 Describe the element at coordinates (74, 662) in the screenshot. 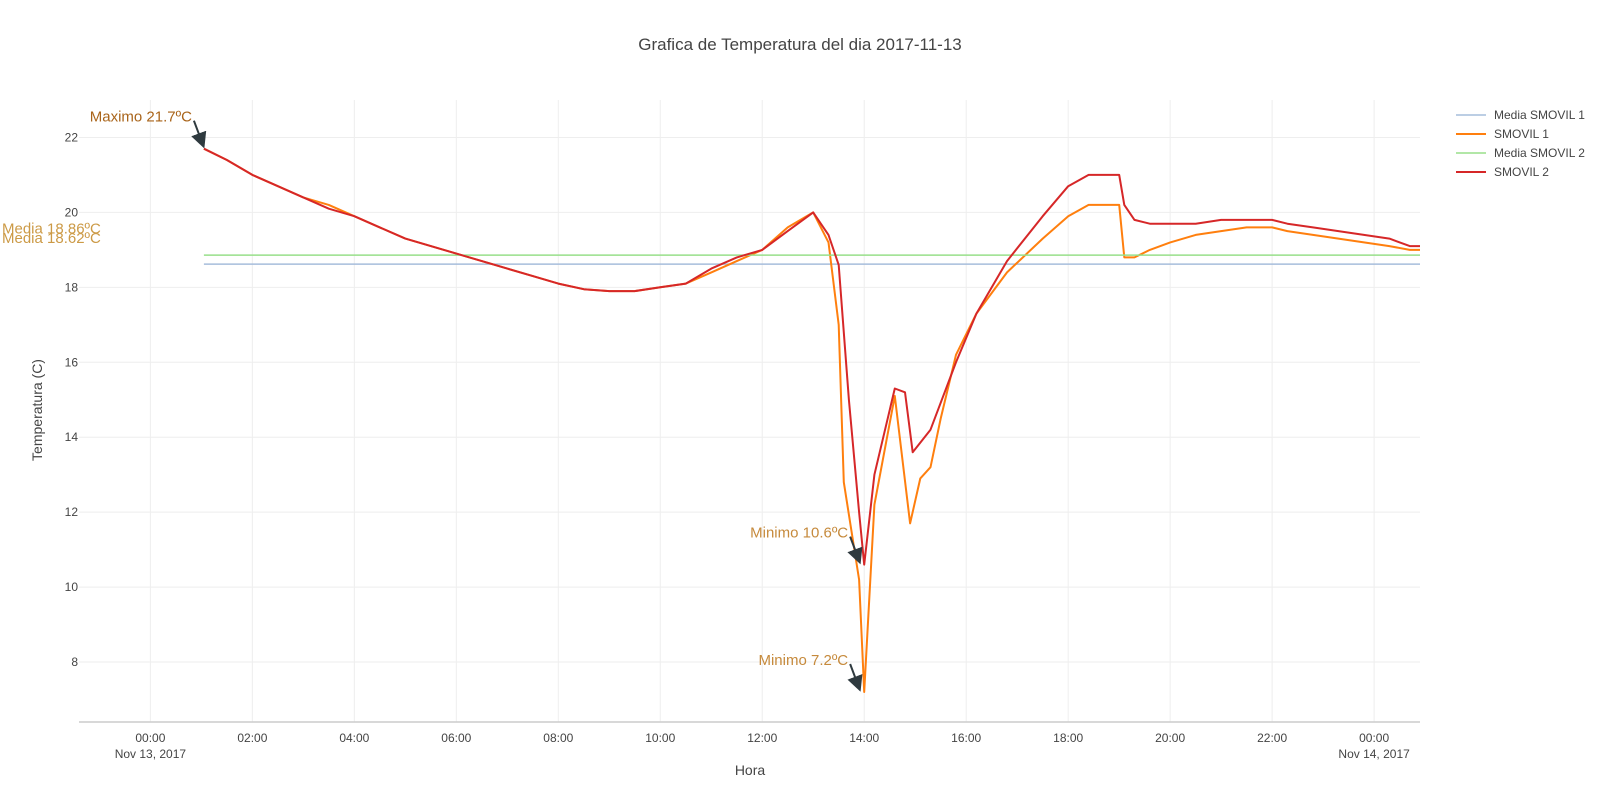

I see `y-tick-label: 8` at that location.